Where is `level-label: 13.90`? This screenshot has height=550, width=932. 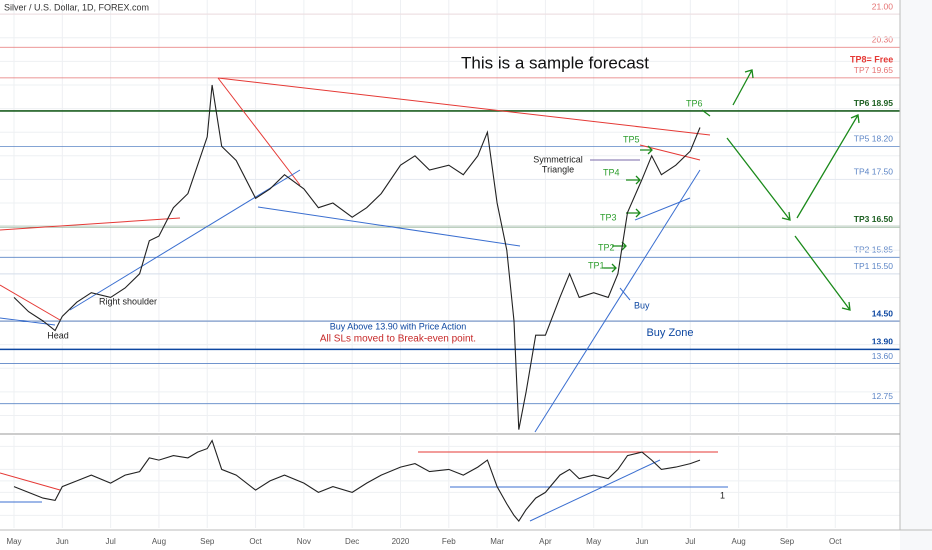 level-label: 13.90 is located at coordinates (883, 342).